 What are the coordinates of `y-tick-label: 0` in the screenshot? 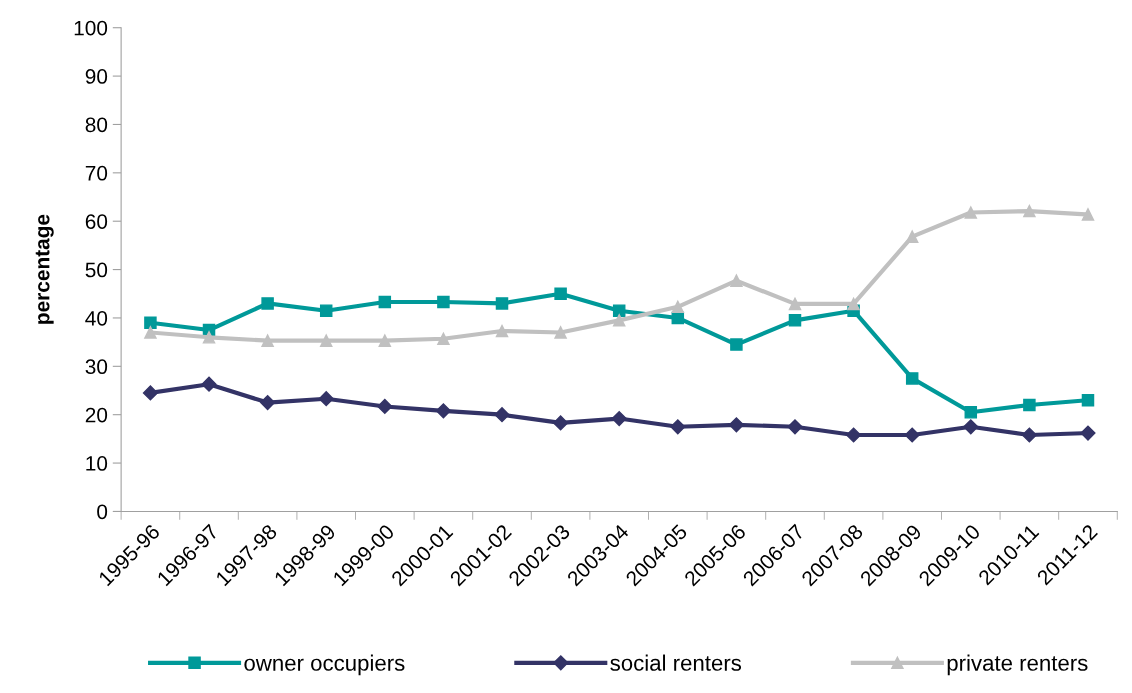 It's located at (102, 512).